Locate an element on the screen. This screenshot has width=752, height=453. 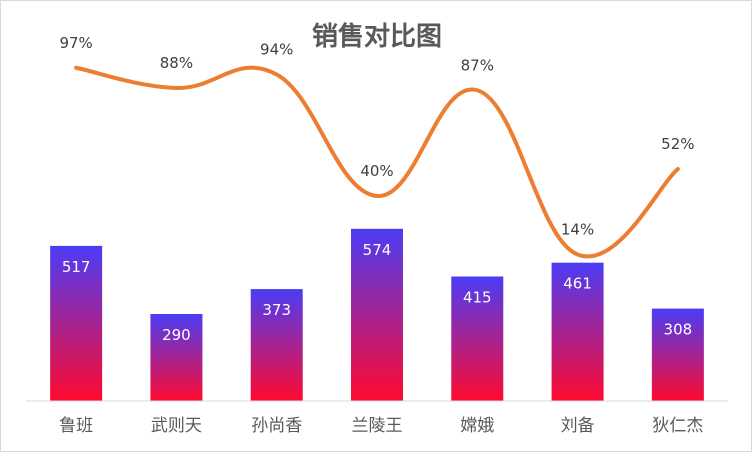
category-label-7: 狄仁杰 is located at coordinates (677, 426).